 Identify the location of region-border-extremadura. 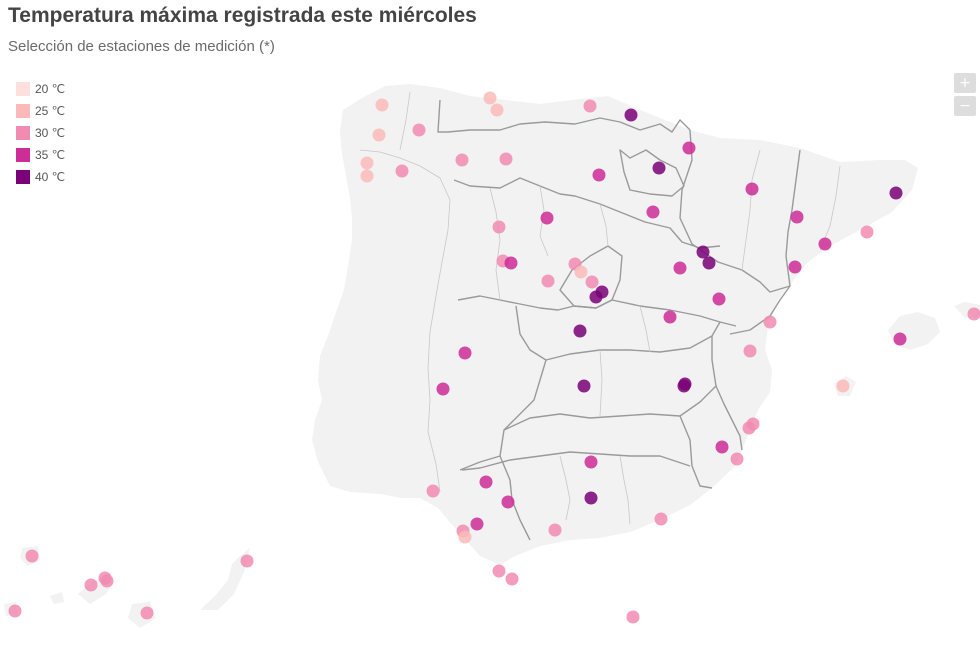
(503, 388).